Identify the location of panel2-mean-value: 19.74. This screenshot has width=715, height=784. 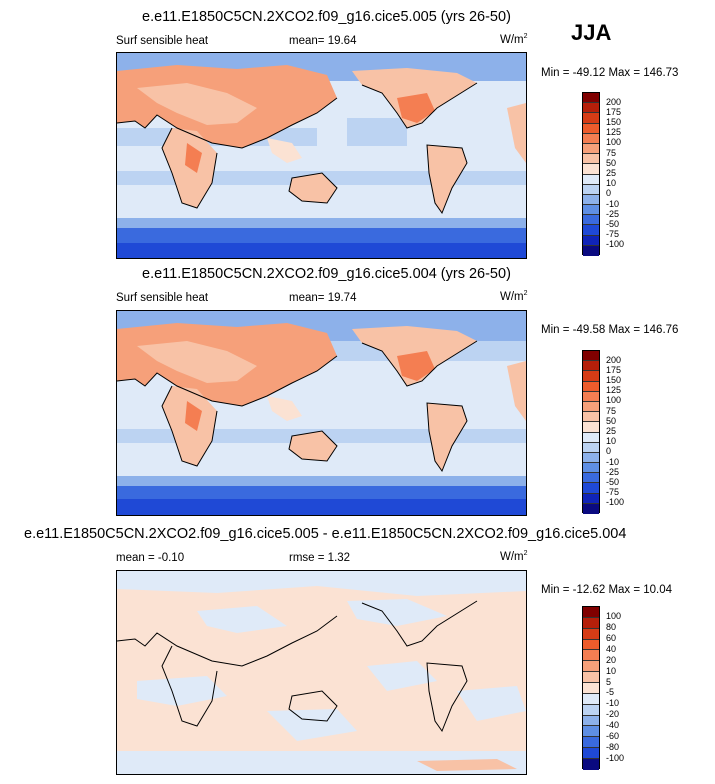
(342, 298).